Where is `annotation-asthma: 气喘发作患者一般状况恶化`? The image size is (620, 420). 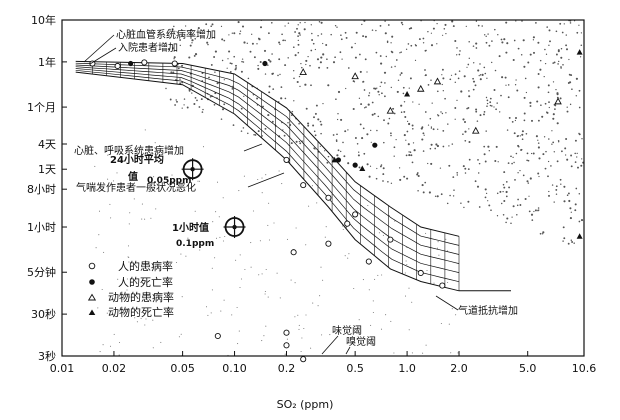
annotation-asthma: 气喘发作患者一般状况恶化 is located at coordinates (136, 187).